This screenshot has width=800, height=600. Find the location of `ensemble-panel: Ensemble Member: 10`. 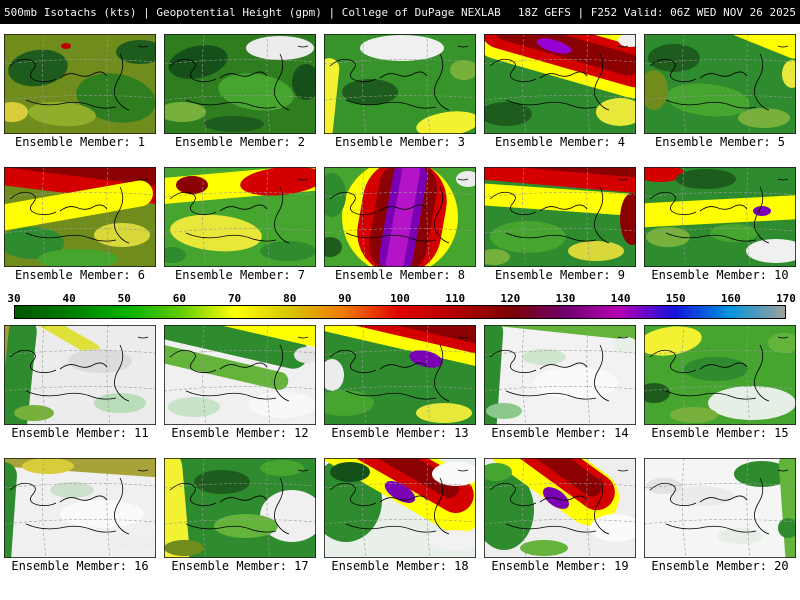

ensemble-panel: Ensemble Member: 10 is located at coordinates (720, 225).